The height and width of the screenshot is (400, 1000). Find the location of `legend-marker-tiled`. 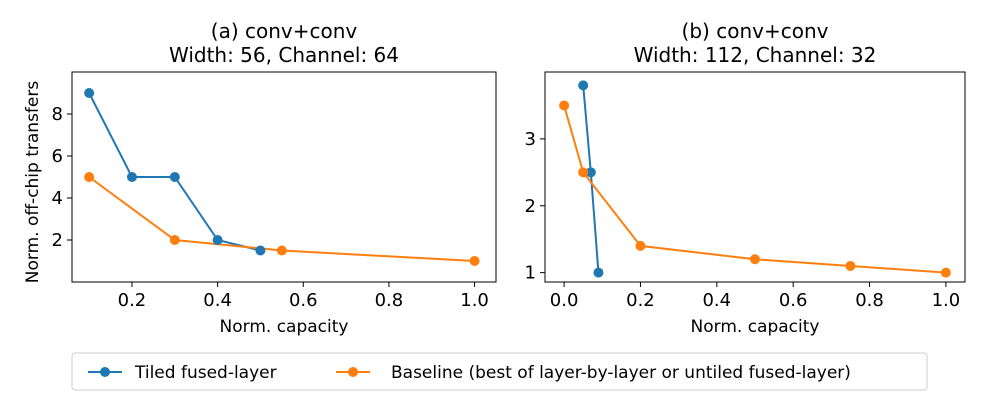

legend-marker-tiled is located at coordinates (105, 372).